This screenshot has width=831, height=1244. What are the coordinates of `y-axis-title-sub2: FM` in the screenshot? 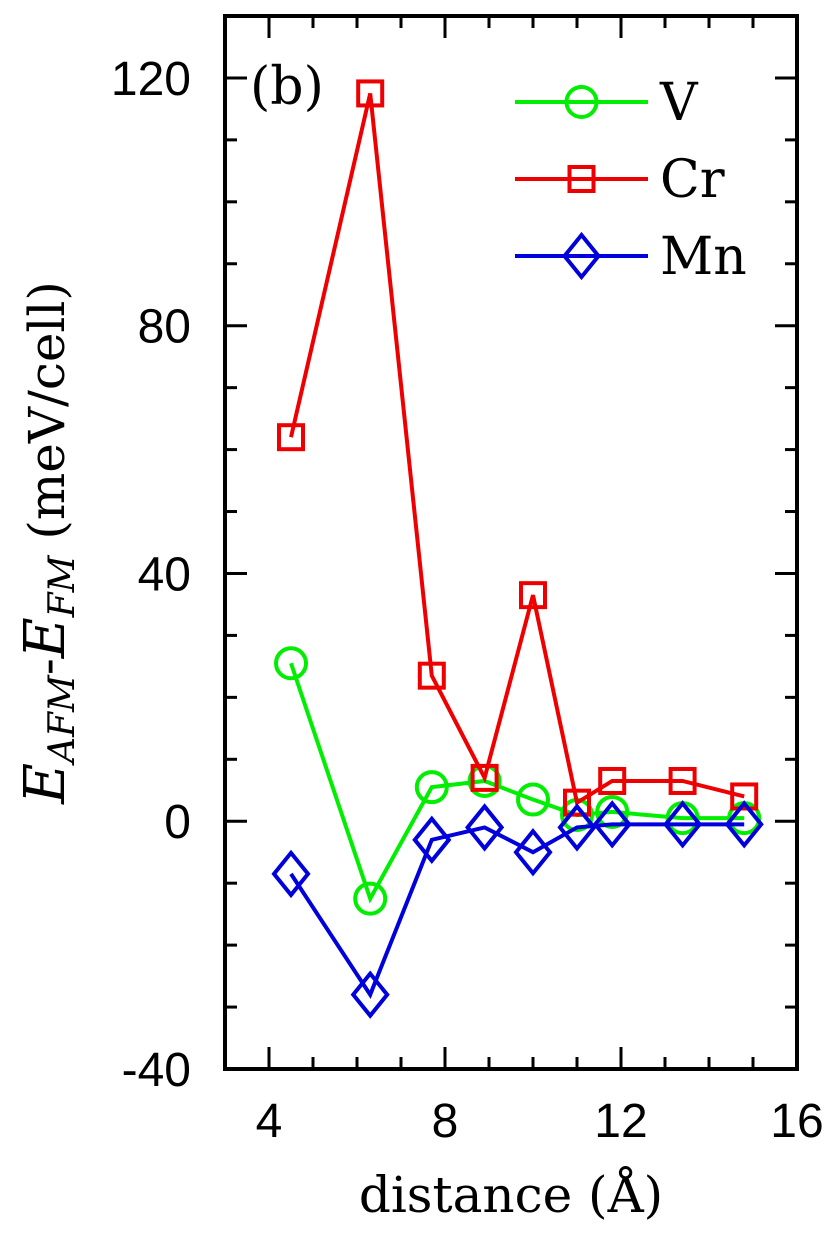 It's located at (62, 586).